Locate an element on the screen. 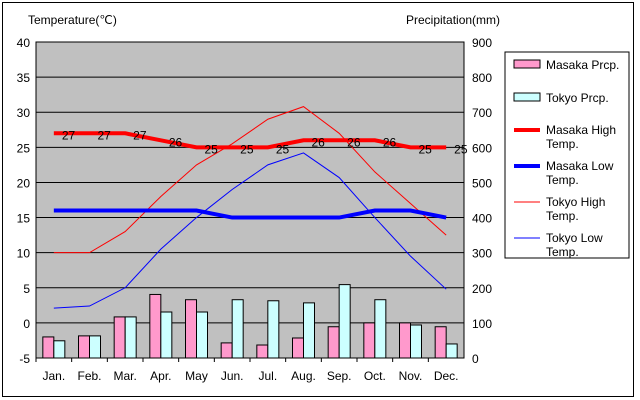  legend-label: Tokyo Low is located at coordinates (574, 238).